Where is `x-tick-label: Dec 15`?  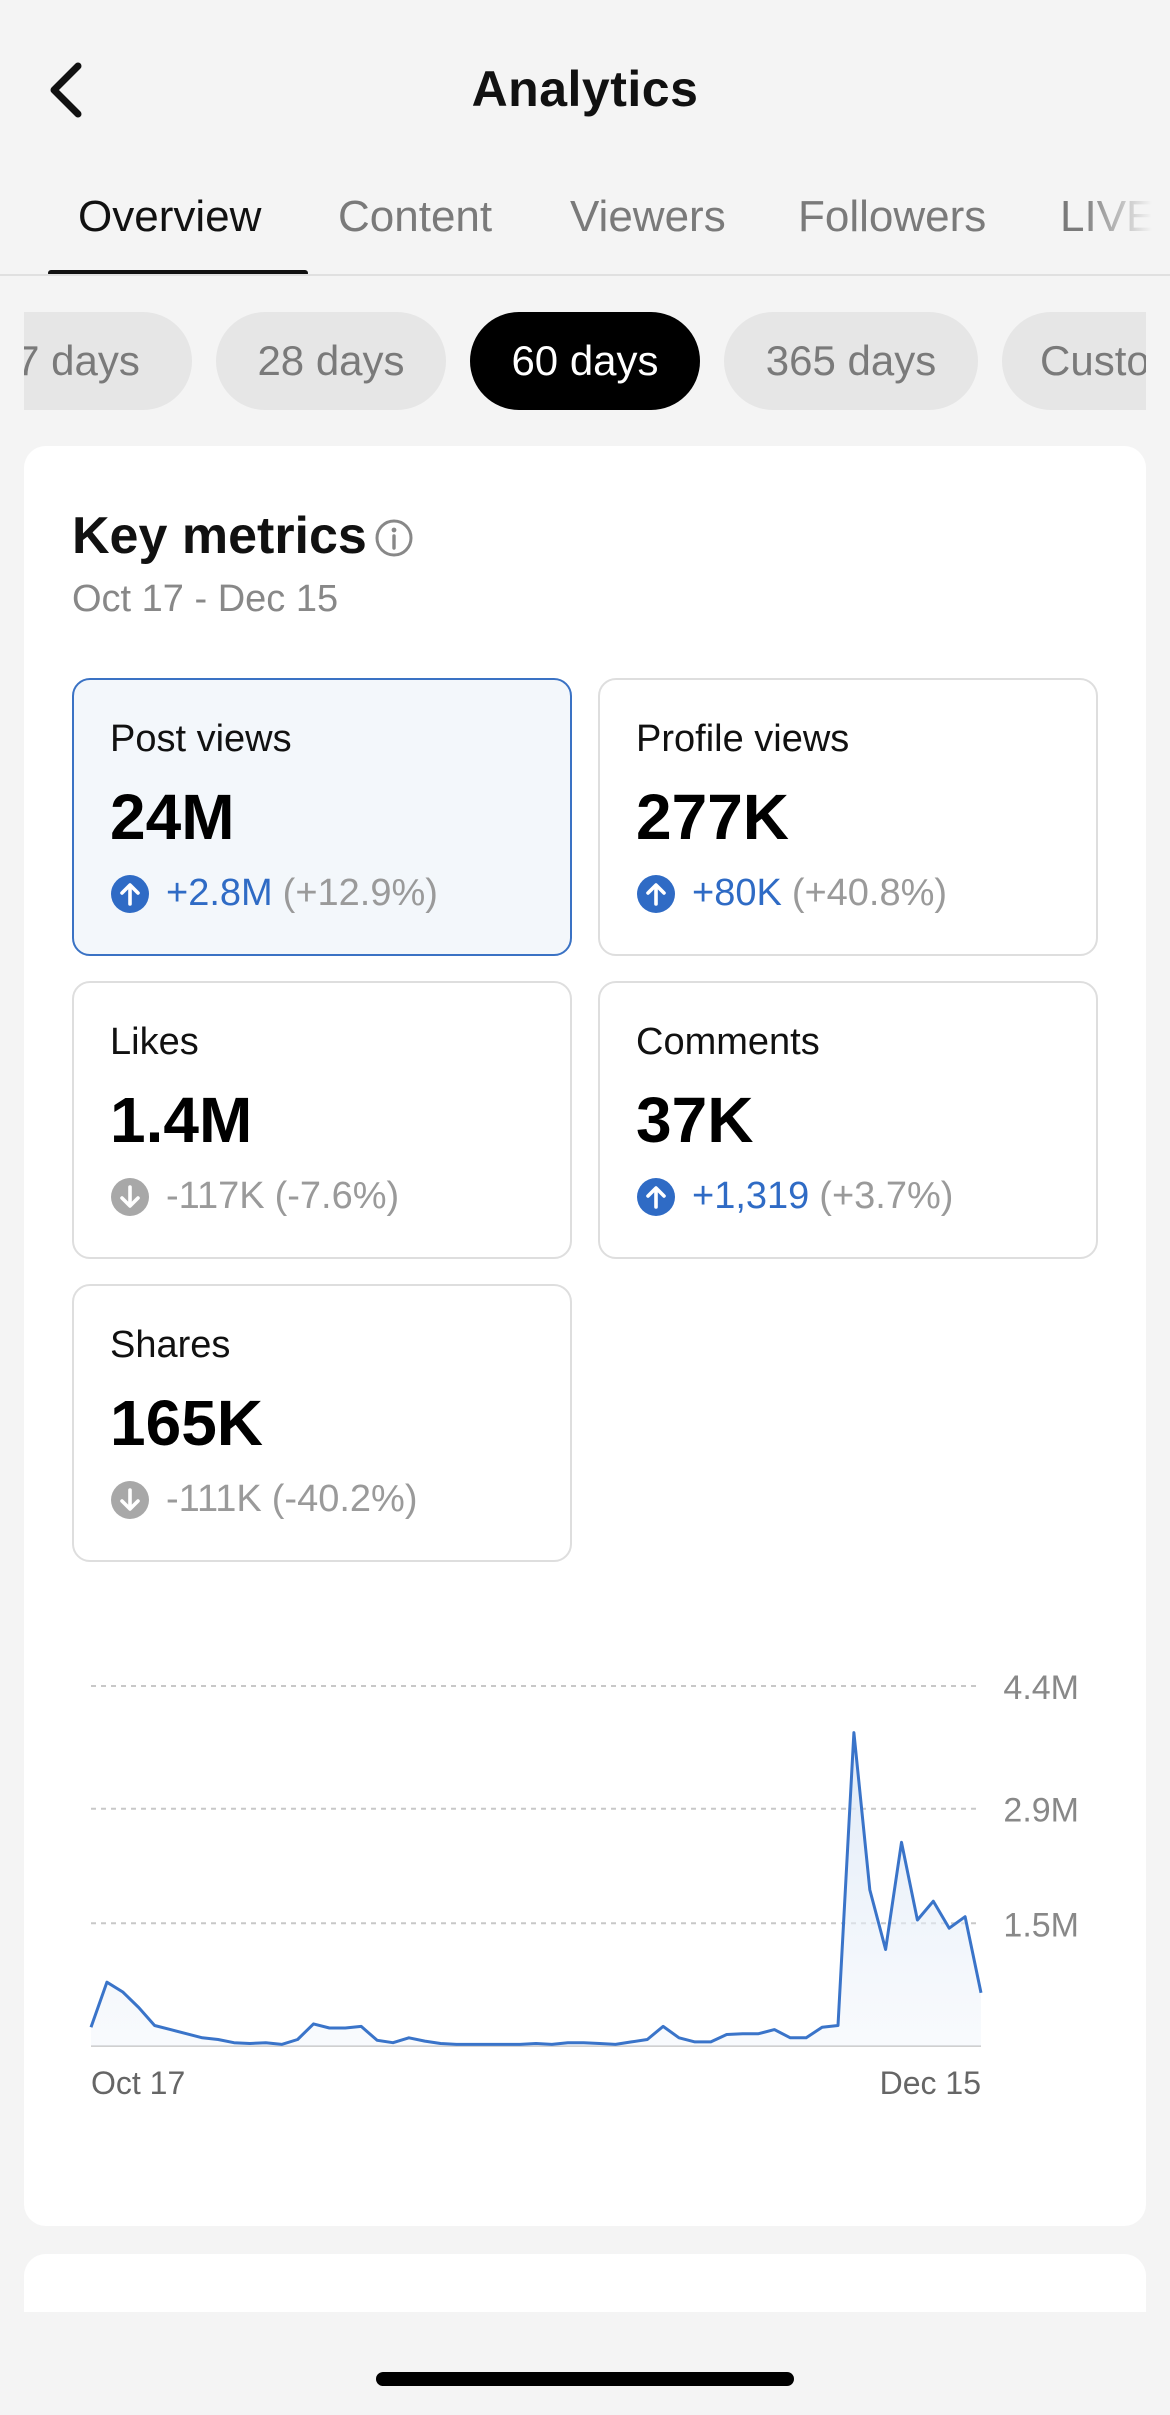 x-tick-label: Dec 15 is located at coordinates (930, 2083).